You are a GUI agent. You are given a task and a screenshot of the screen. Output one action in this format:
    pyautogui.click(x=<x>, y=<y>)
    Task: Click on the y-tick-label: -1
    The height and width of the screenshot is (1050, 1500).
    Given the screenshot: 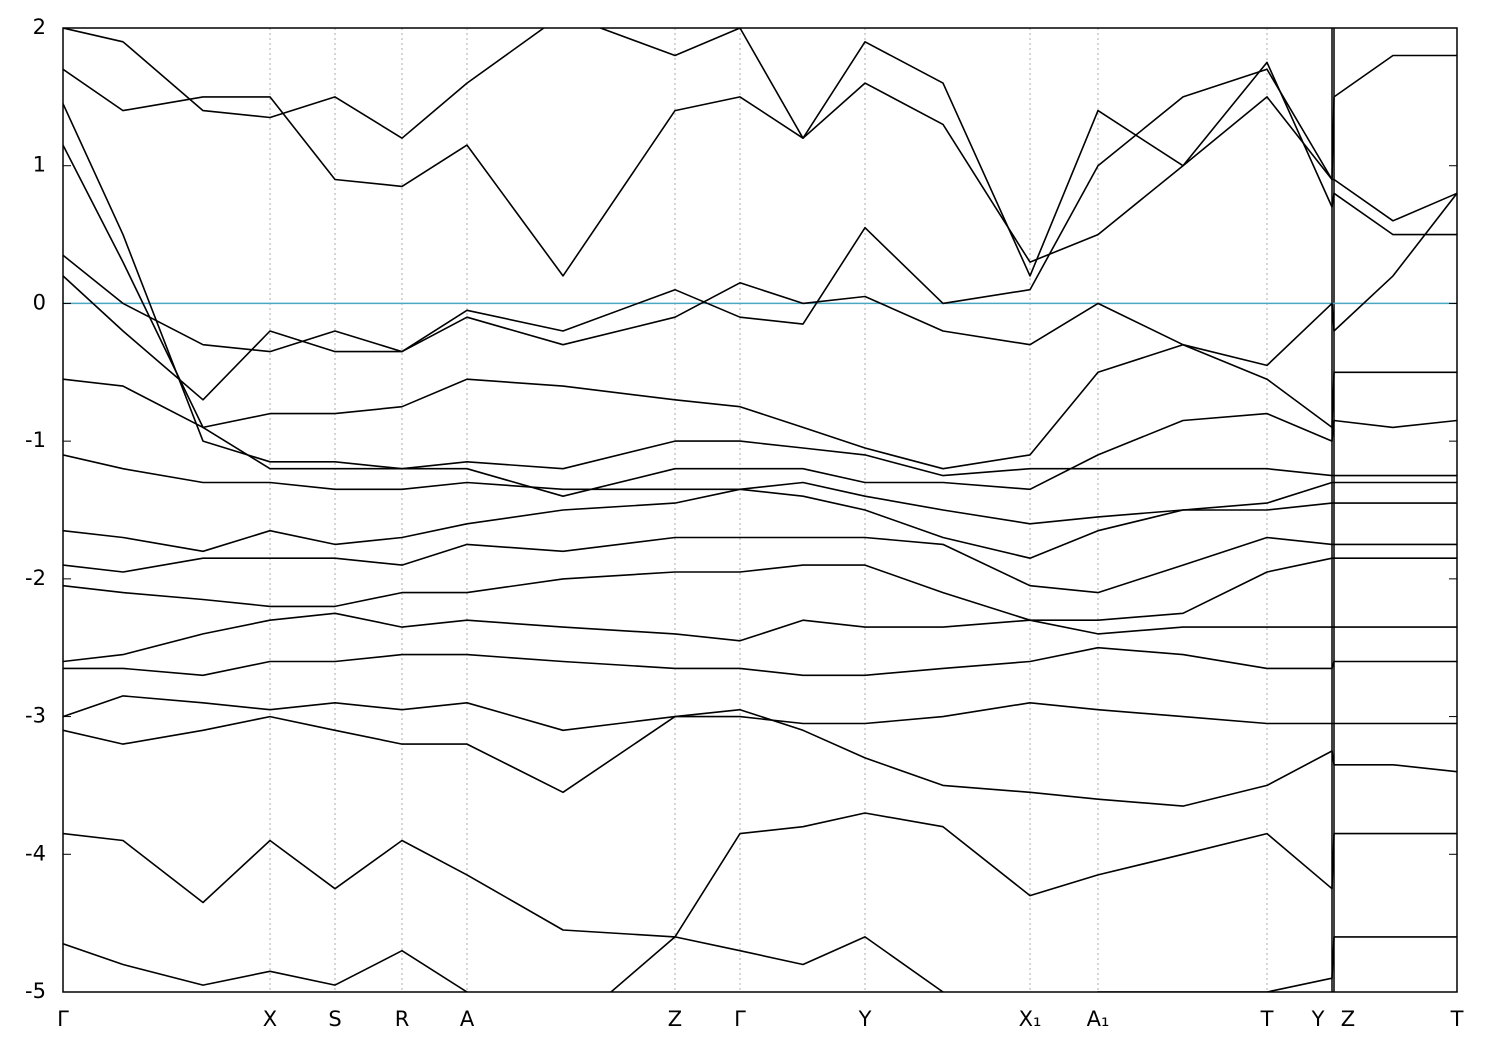 What is the action you would take?
    pyautogui.click(x=35, y=440)
    